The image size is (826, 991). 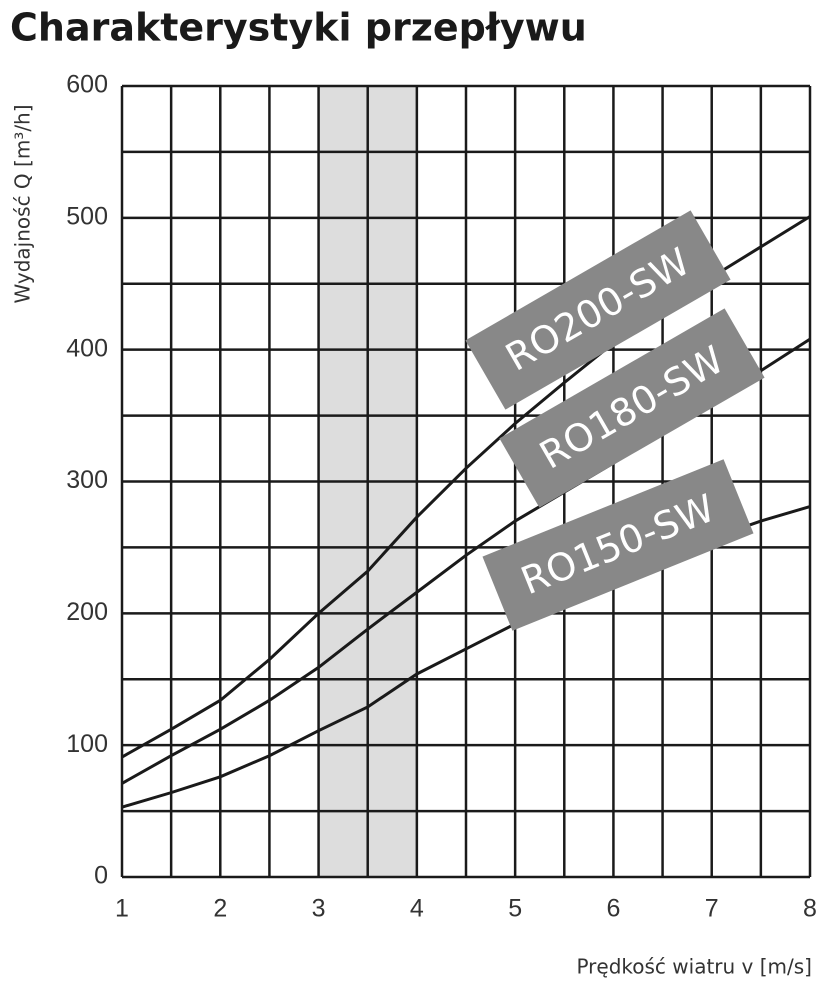 I want to click on x-tick-label: 3, so click(x=319, y=909).